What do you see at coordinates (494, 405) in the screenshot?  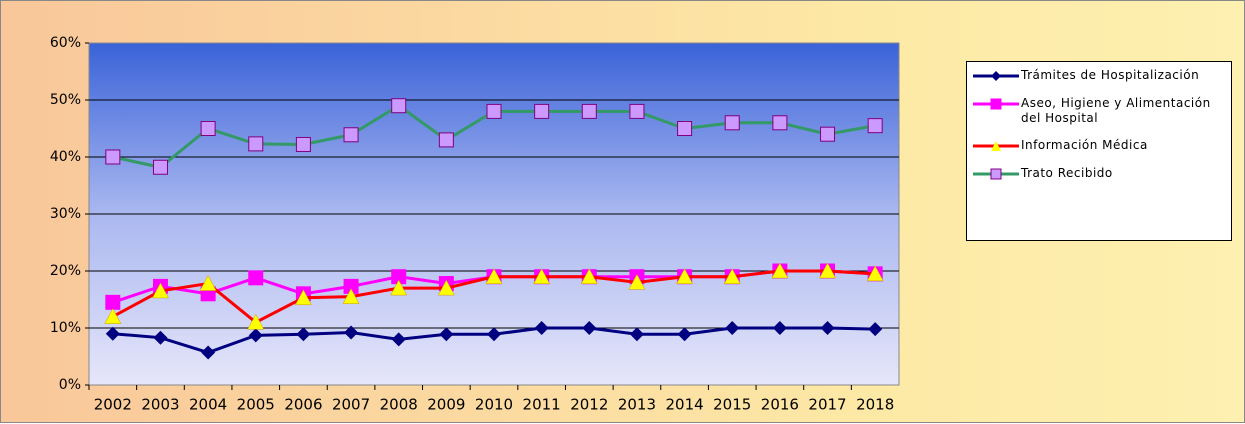 I see `x-tick-label: 2010` at bounding box center [494, 405].